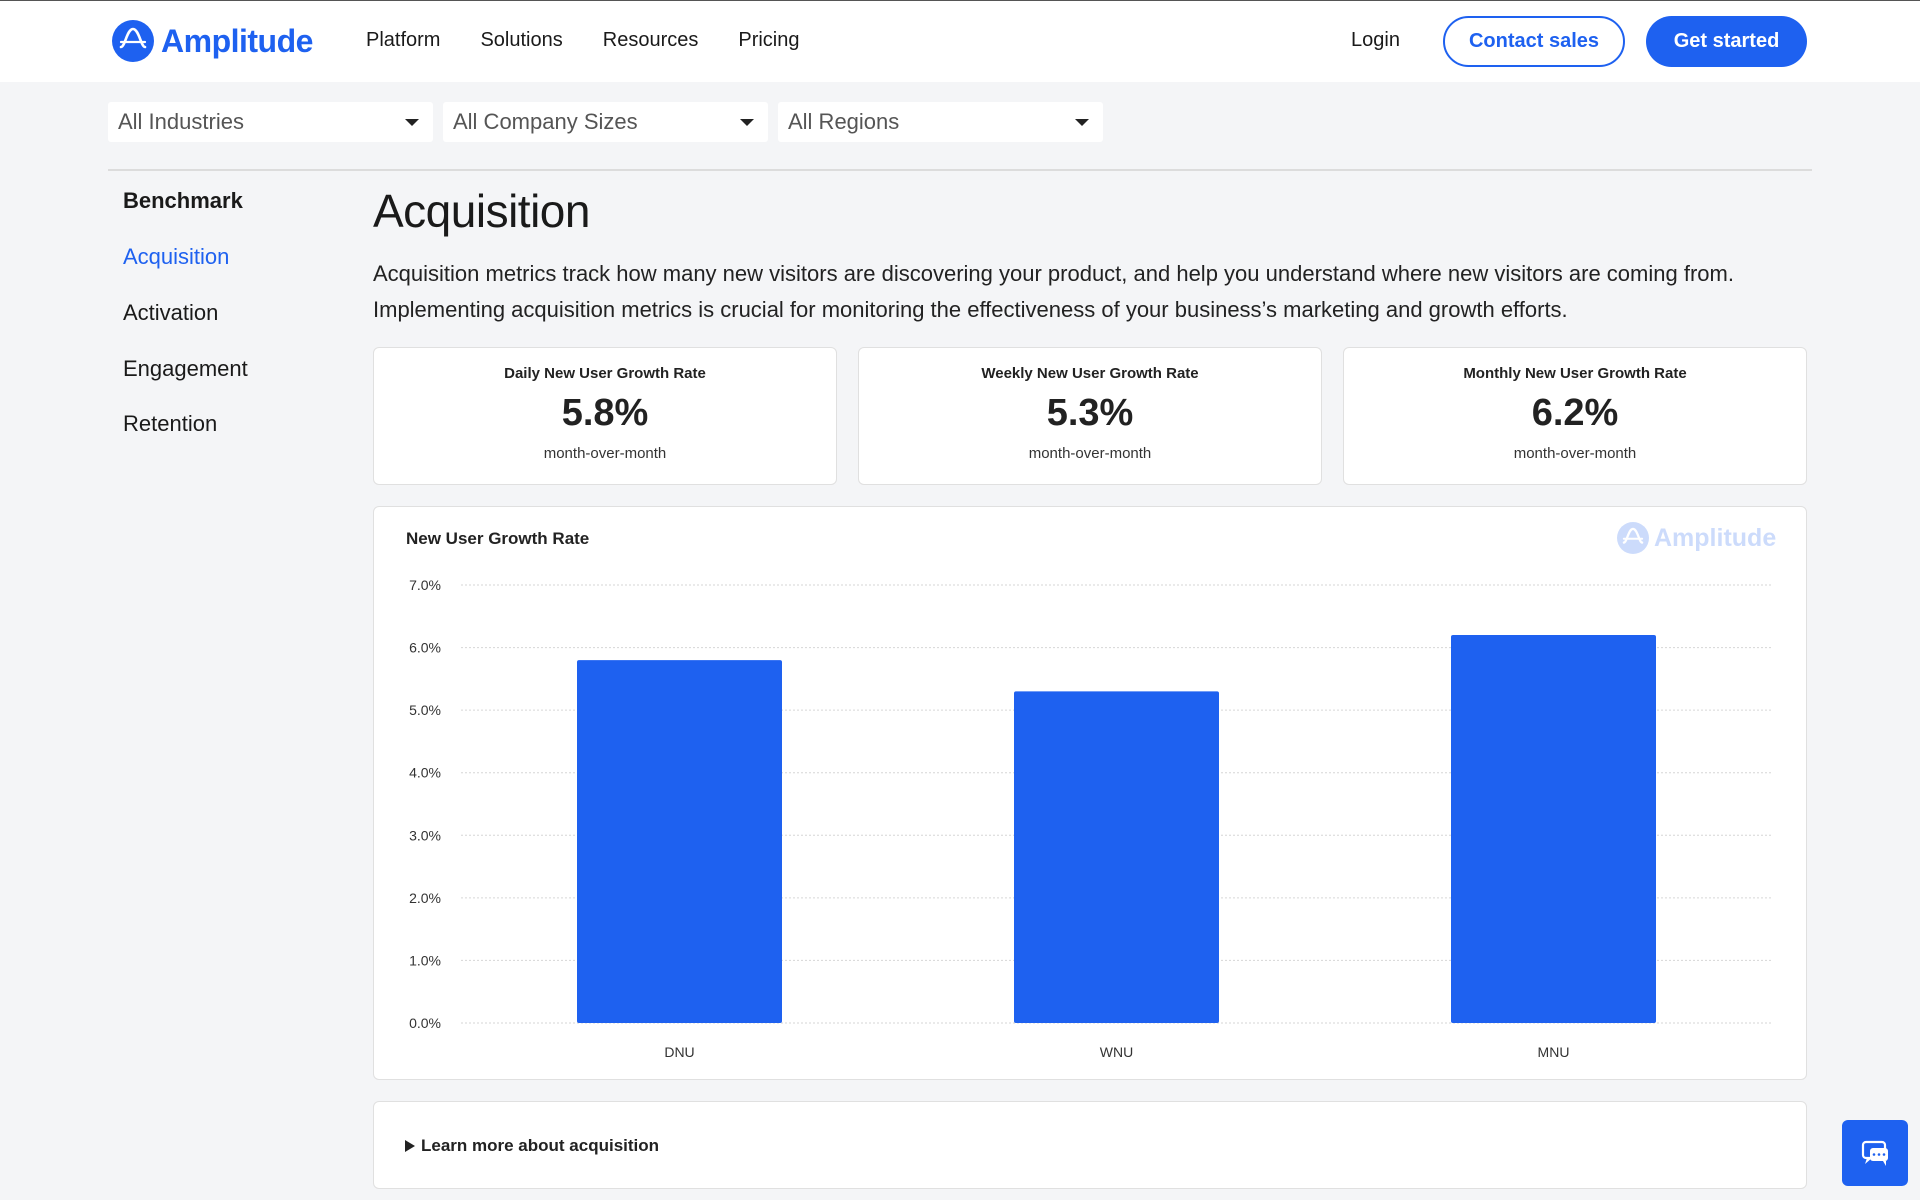 The width and height of the screenshot is (1920, 1200). What do you see at coordinates (1090, 413) in the screenshot?
I see `metric-value: 5.3%` at bounding box center [1090, 413].